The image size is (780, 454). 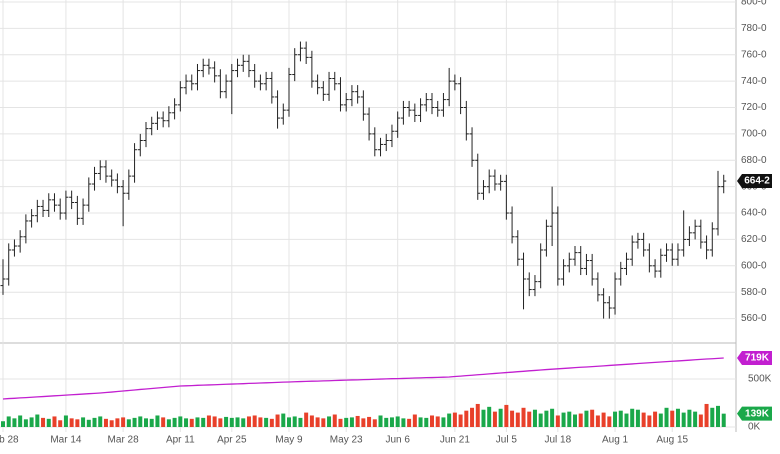 I want to click on x-tick-label: Jun 21, so click(x=455, y=440).